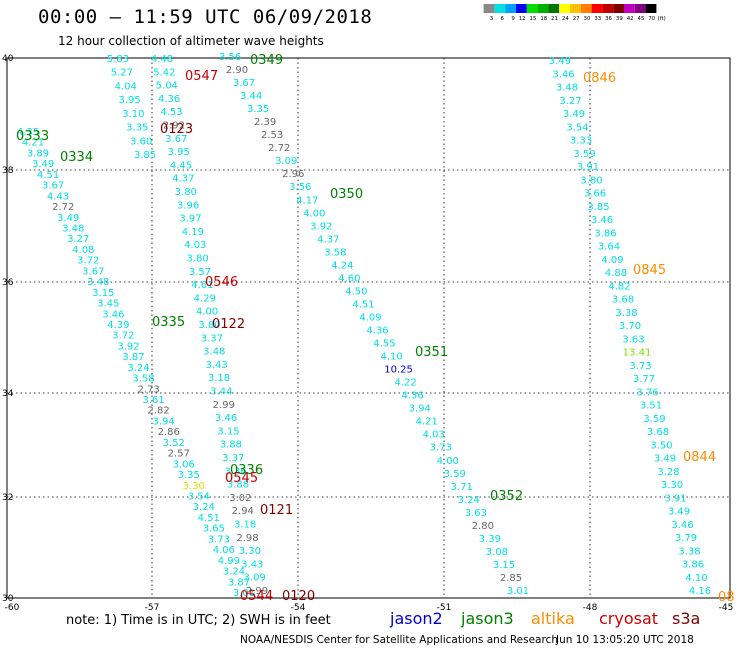 The width and height of the screenshot is (740, 650). What do you see at coordinates (169, 432) in the screenshot?
I see `wave-height-value: 2.86` at bounding box center [169, 432].